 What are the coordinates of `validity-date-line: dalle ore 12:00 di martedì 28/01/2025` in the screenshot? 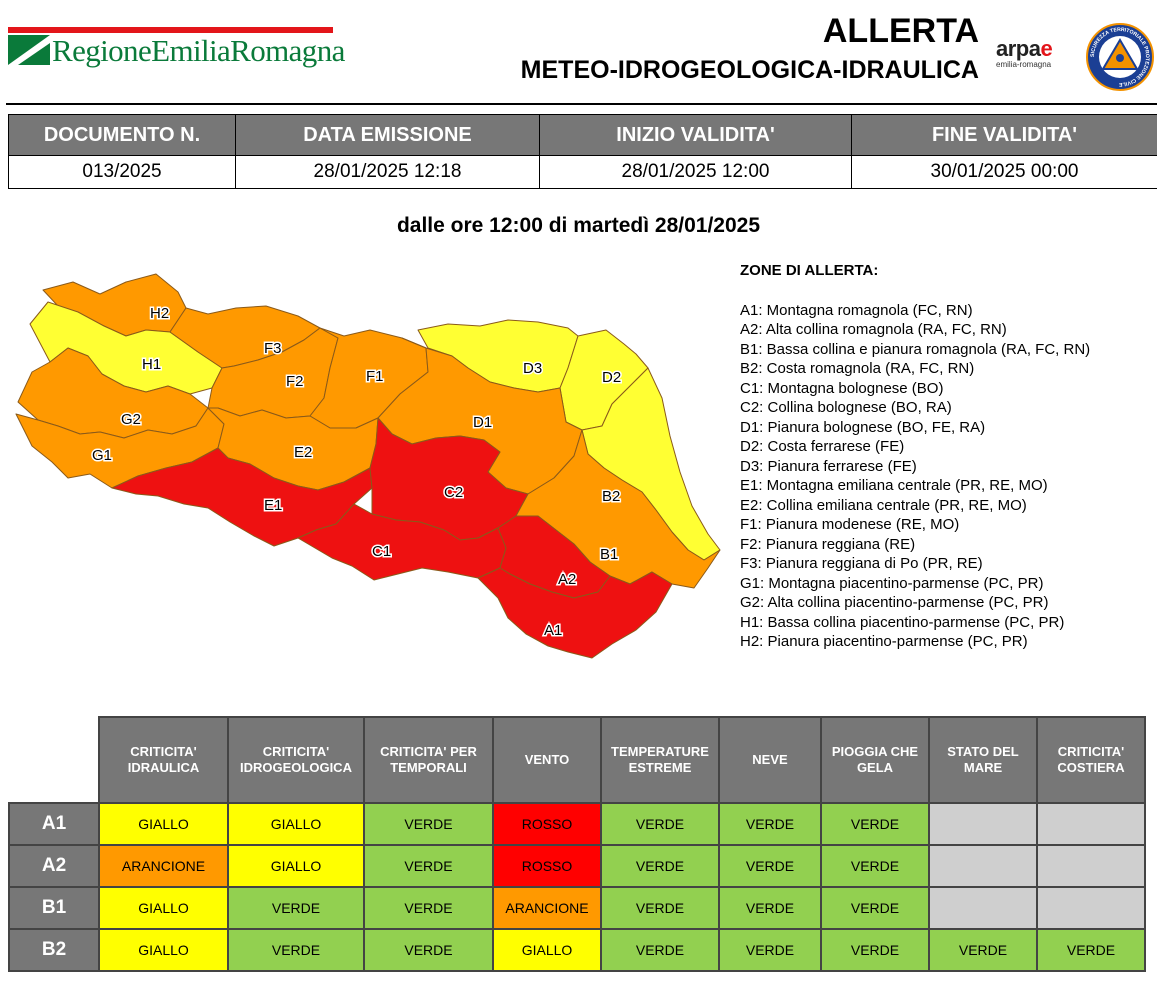 It's located at (578, 225).